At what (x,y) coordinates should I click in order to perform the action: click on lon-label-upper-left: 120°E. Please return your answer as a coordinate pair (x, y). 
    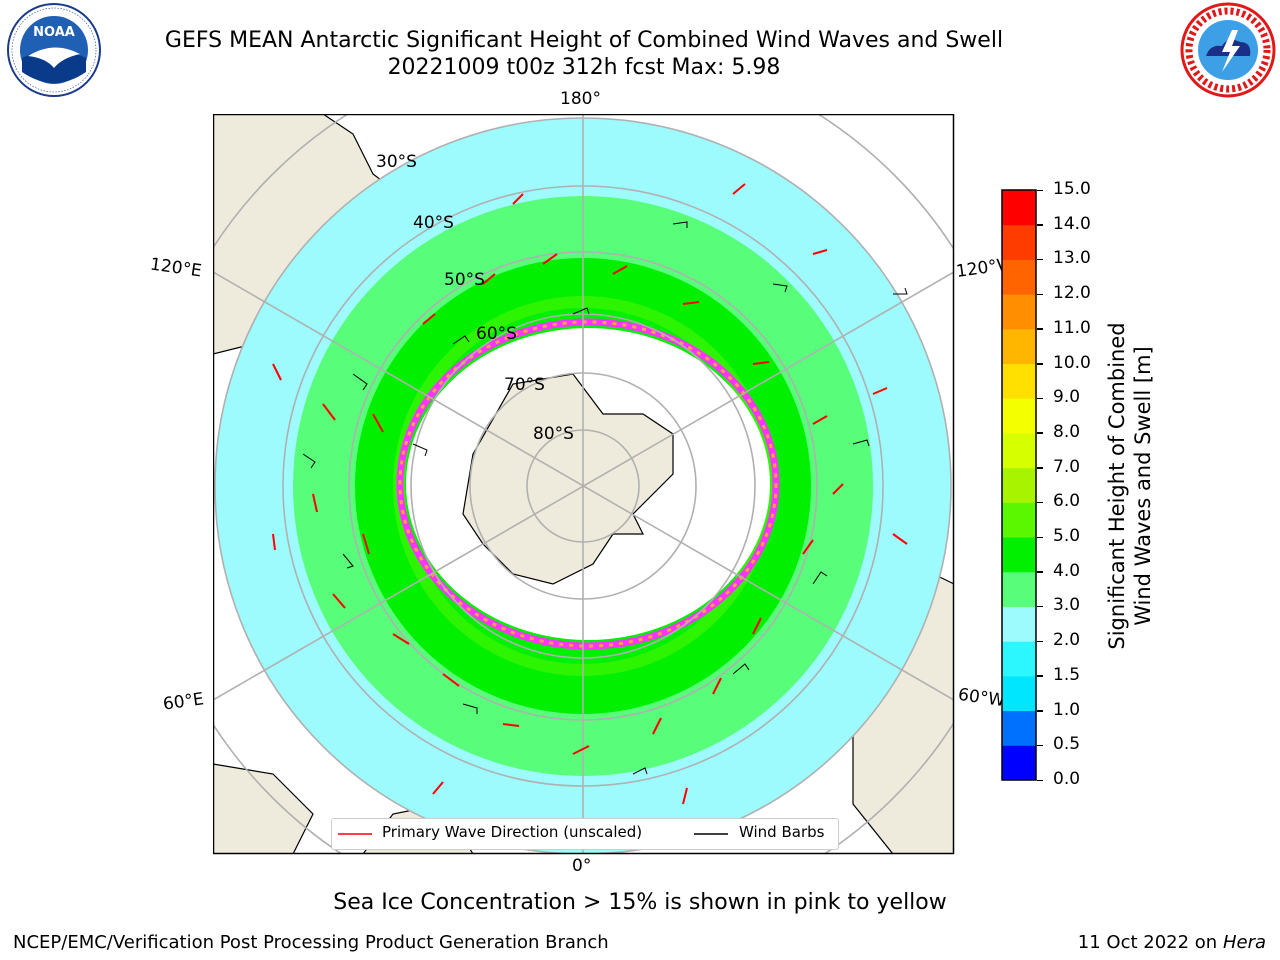
    Looking at the image, I should click on (175, 268).